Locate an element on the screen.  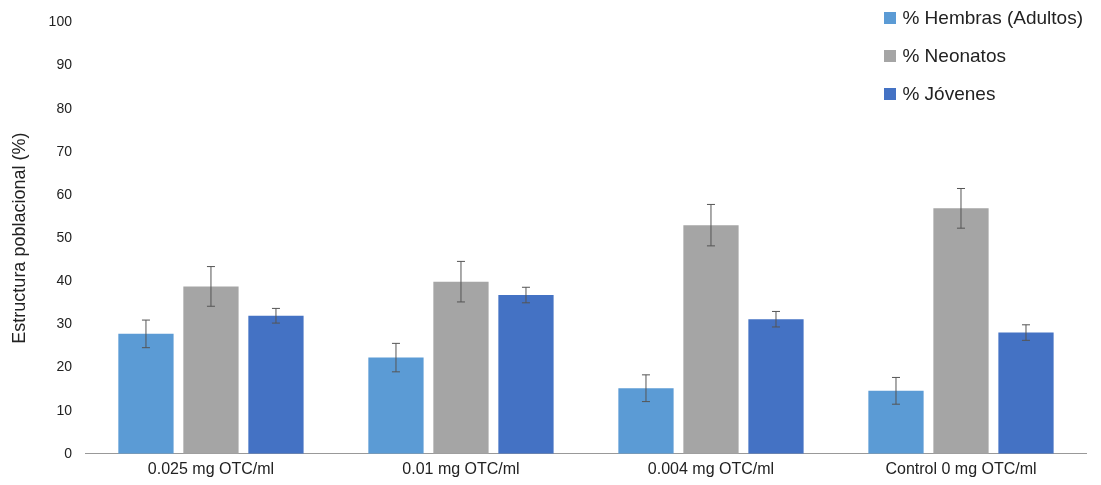
y-tick-label: 100 is located at coordinates (60, 21).